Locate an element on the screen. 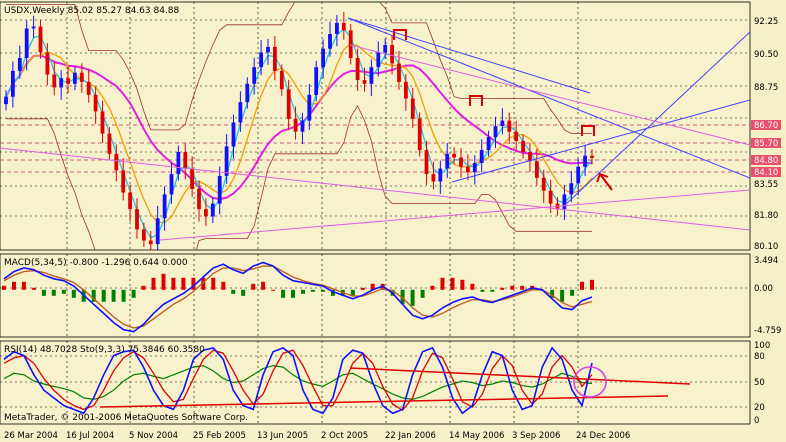 This screenshot has width=786, height=442. rsi-tick: 50 is located at coordinates (759, 383).